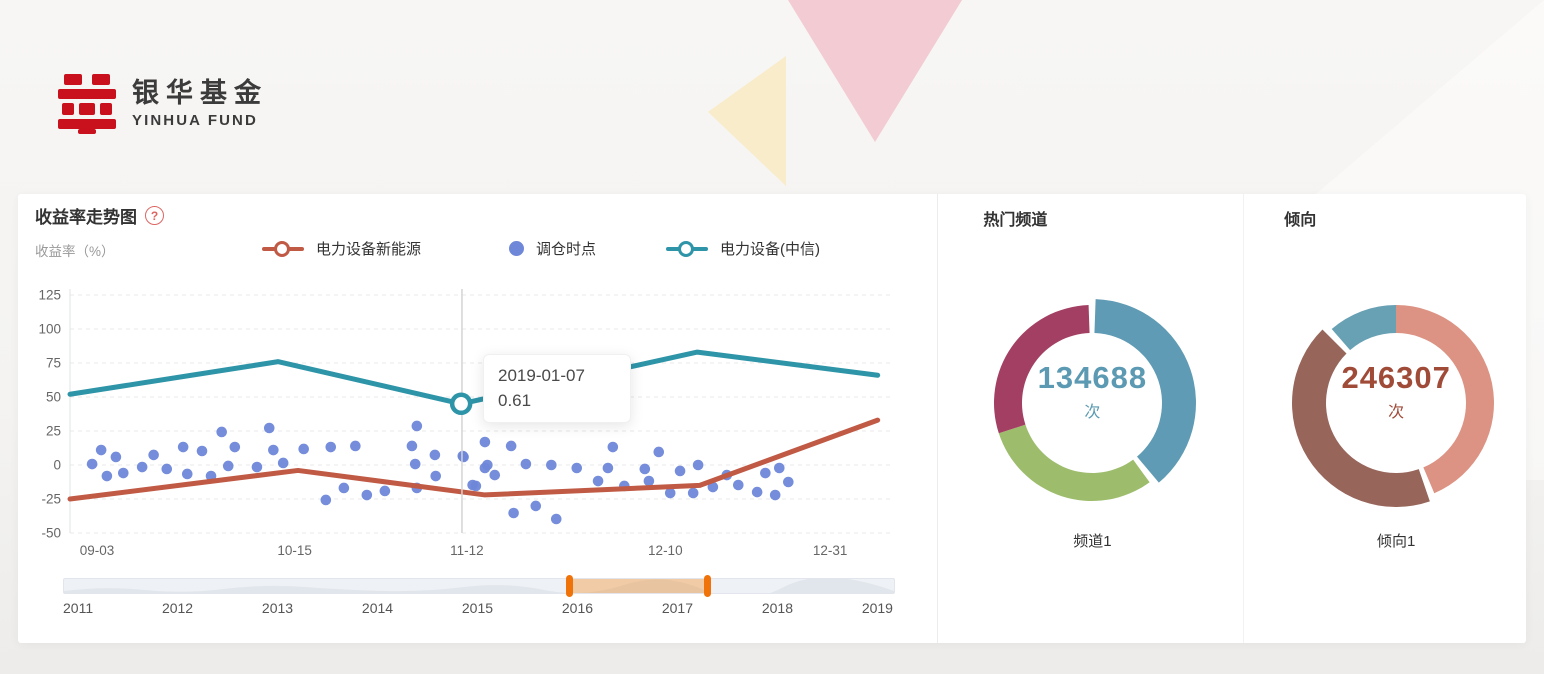 This screenshot has width=1544, height=674. I want to click on year-label: 2014, so click(377, 608).